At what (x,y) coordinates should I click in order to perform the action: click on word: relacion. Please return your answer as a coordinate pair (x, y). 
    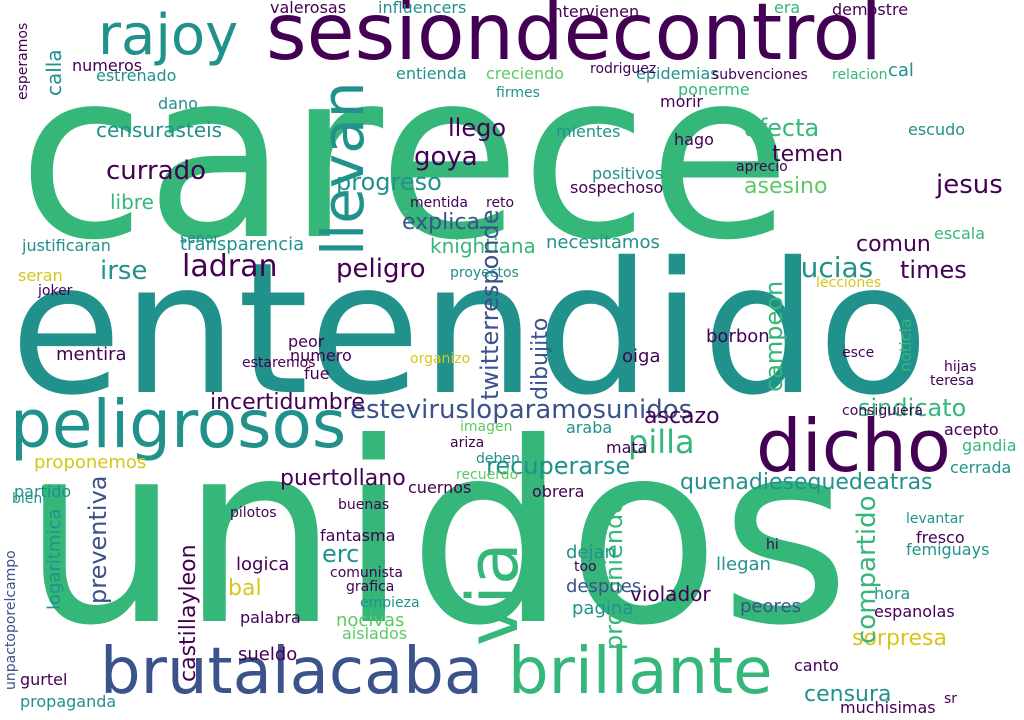
    Looking at the image, I should click on (860, 75).